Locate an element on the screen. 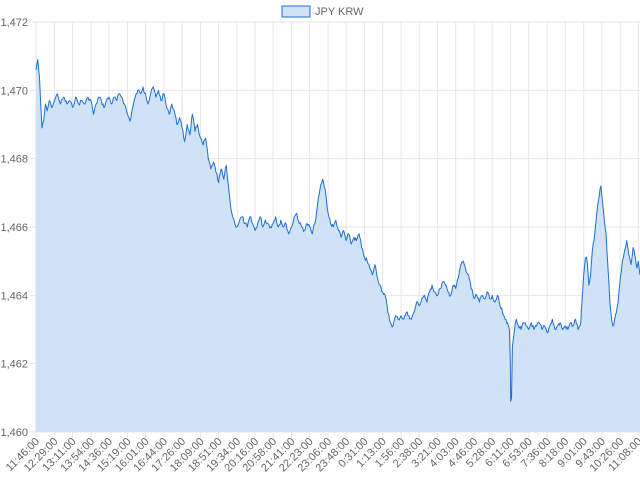 The width and height of the screenshot is (640, 485). y-tick-label: 1,464 is located at coordinates (14, 296).